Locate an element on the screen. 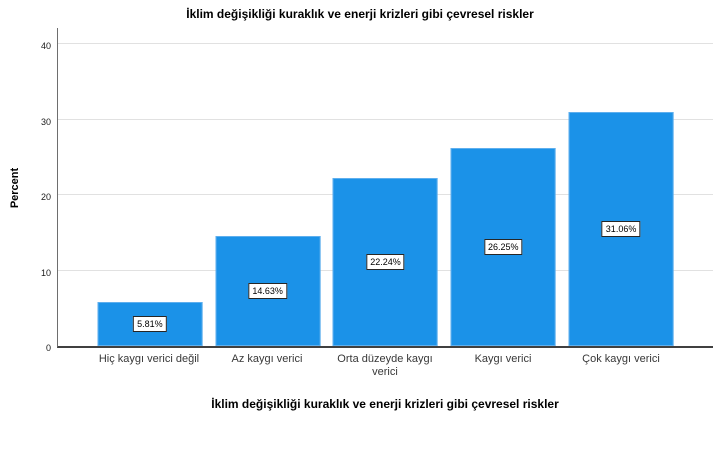 The height and width of the screenshot is (467, 720). bar: 26.25% is located at coordinates (503, 246).